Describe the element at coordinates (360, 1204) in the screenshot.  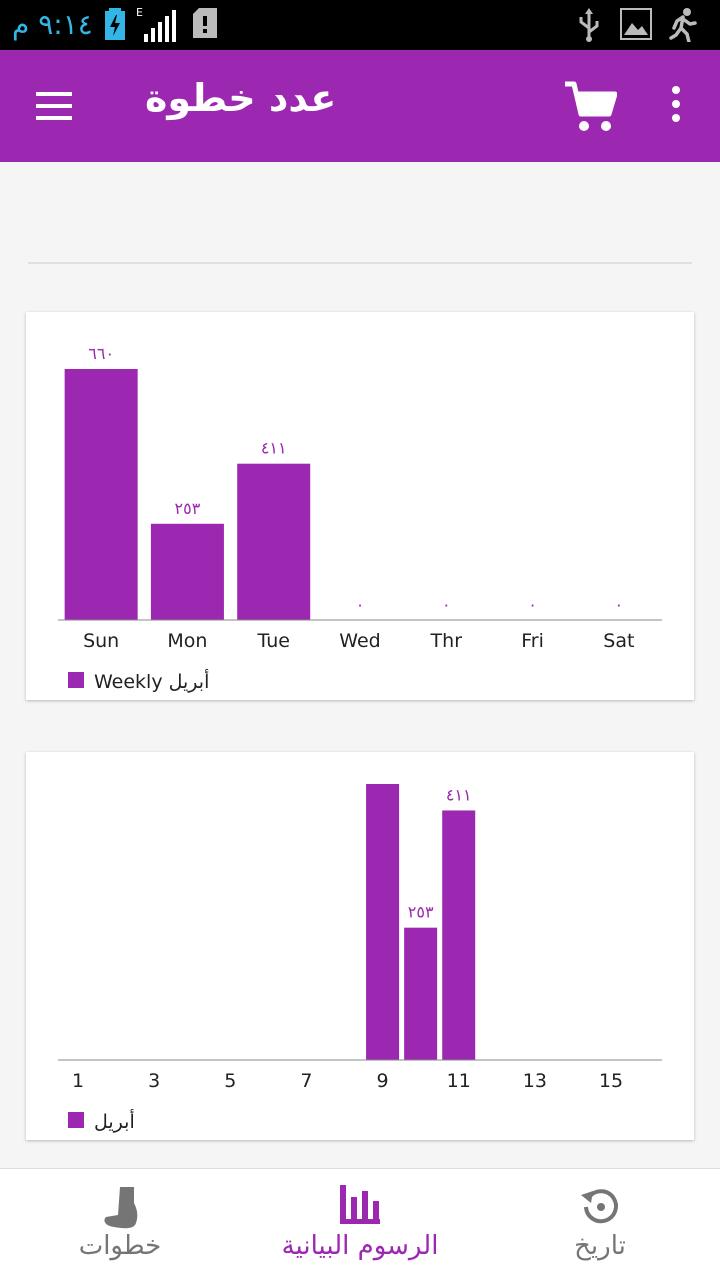
I see `bar-chart-icon` at that location.